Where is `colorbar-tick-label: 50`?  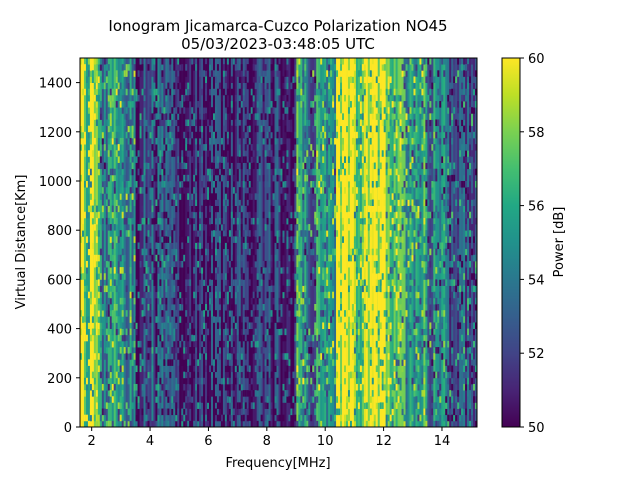 colorbar-tick-label: 50 is located at coordinates (536, 428).